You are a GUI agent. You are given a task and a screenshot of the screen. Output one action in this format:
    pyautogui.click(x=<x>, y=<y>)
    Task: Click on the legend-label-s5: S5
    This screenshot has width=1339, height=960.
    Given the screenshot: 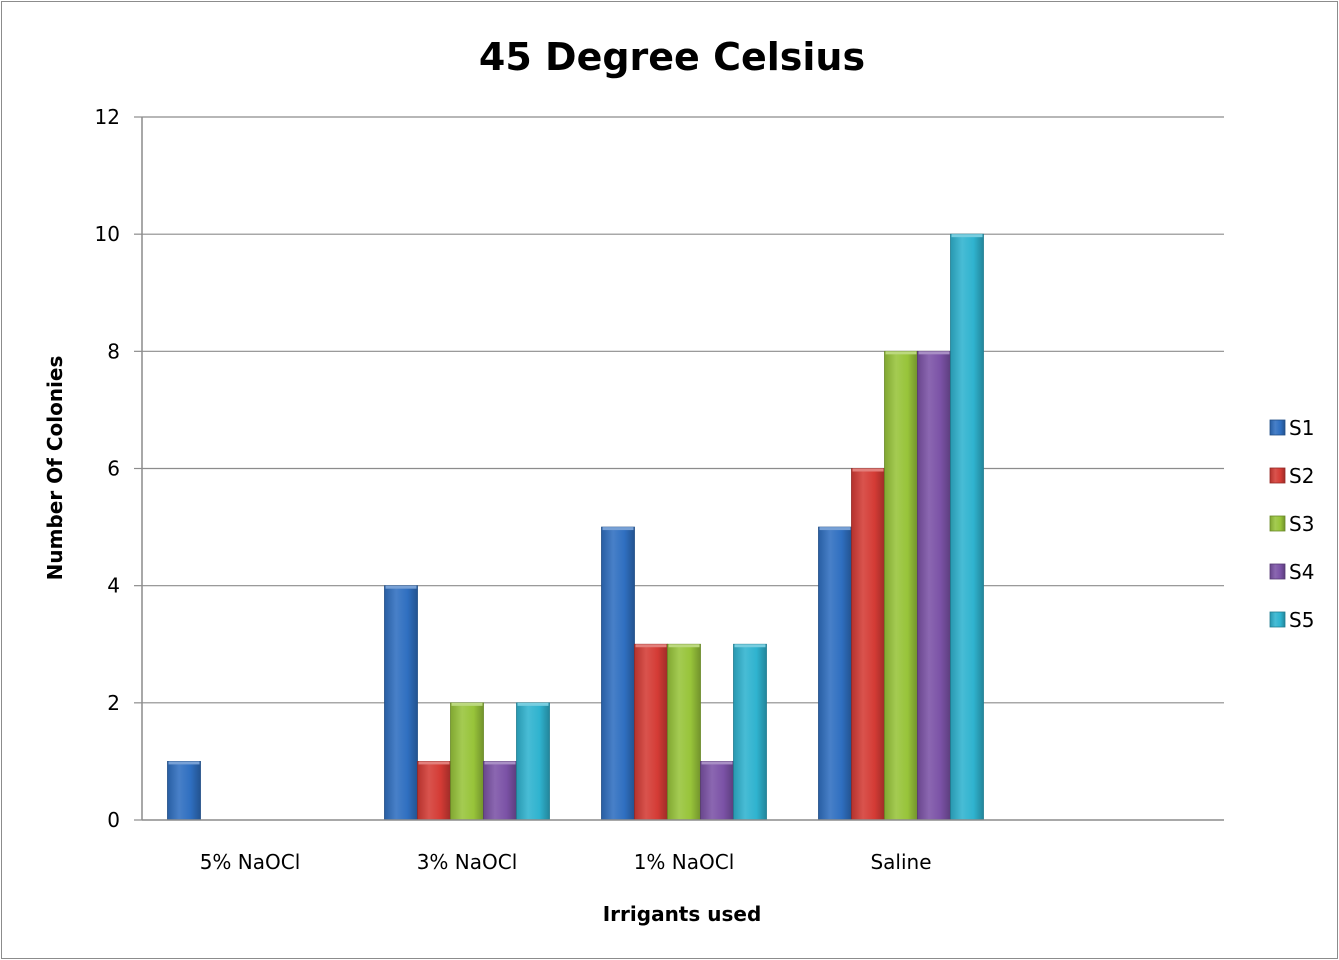 What is the action you would take?
    pyautogui.click(x=1301, y=620)
    